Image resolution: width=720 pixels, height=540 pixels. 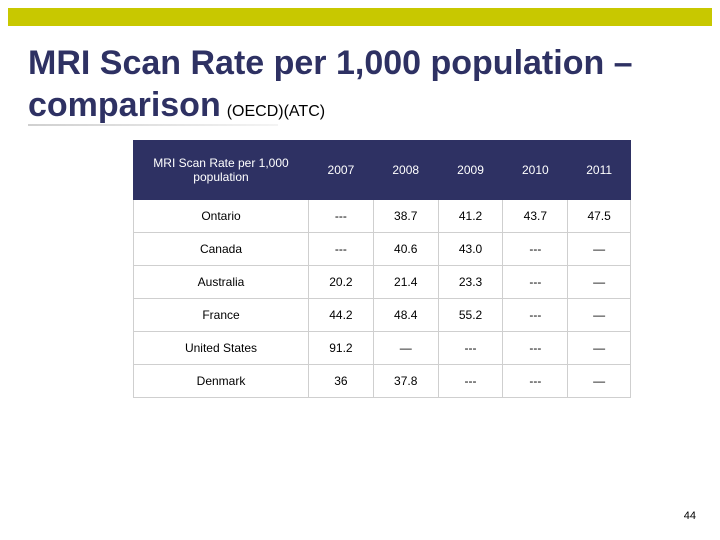 I want to click on country-cell: Ontario, so click(x=221, y=216).